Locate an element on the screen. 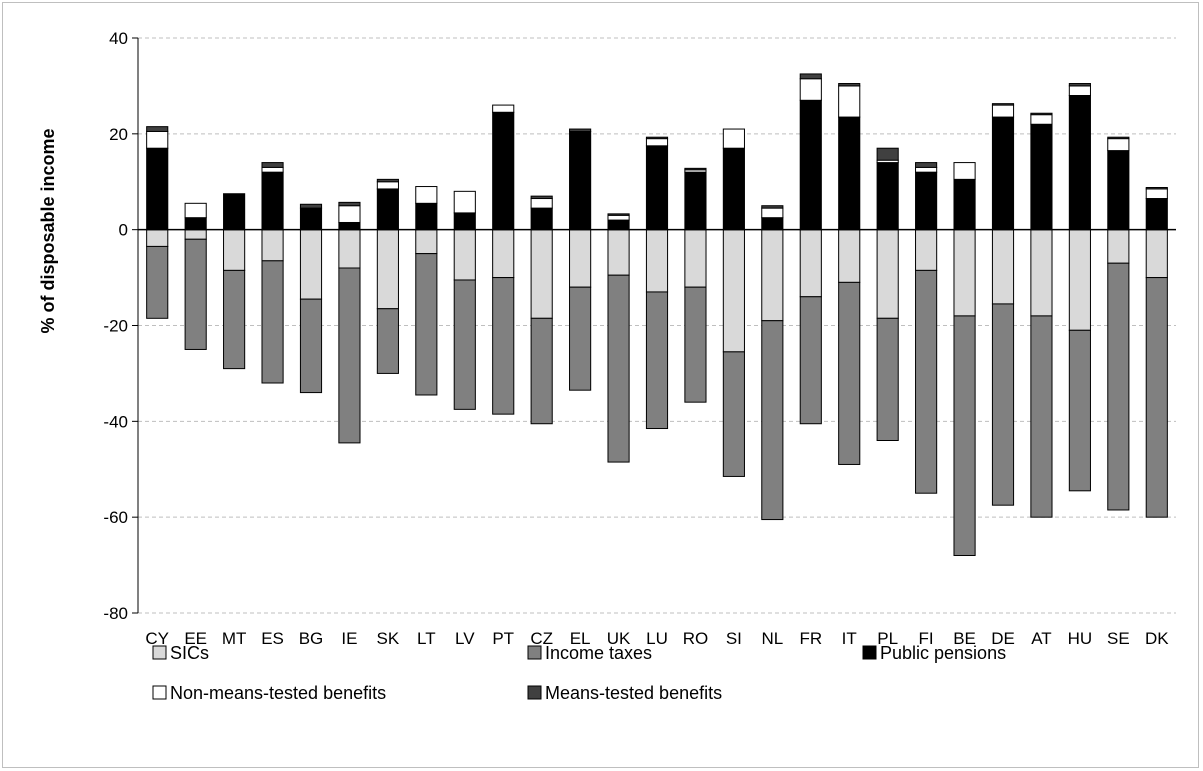 This screenshot has height=771, width=1203. bar-segment-non-means-tested-benefits-ie is located at coordinates (349, 214).